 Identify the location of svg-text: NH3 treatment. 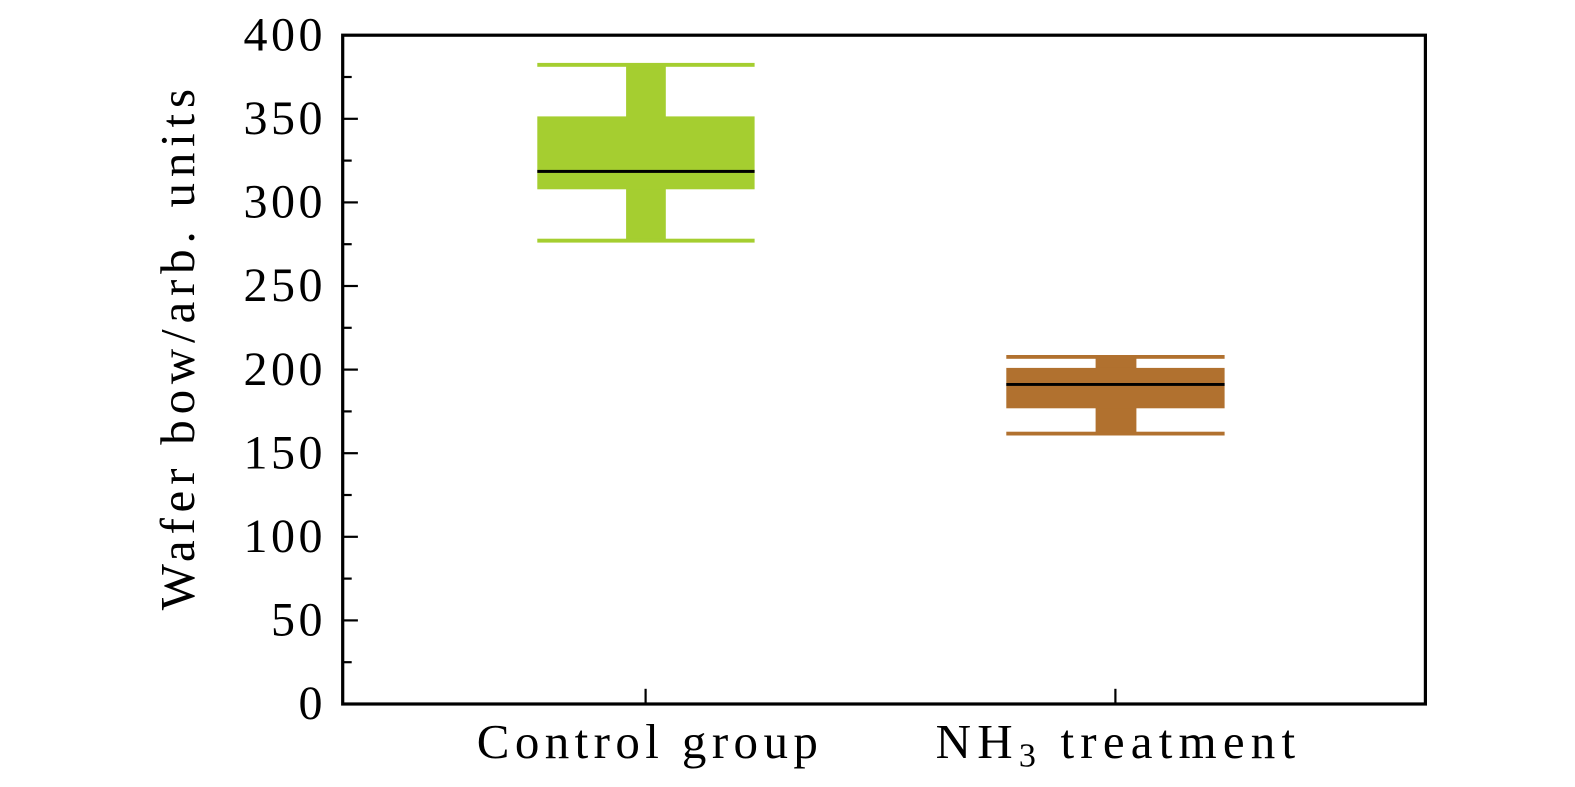
(1119, 744).